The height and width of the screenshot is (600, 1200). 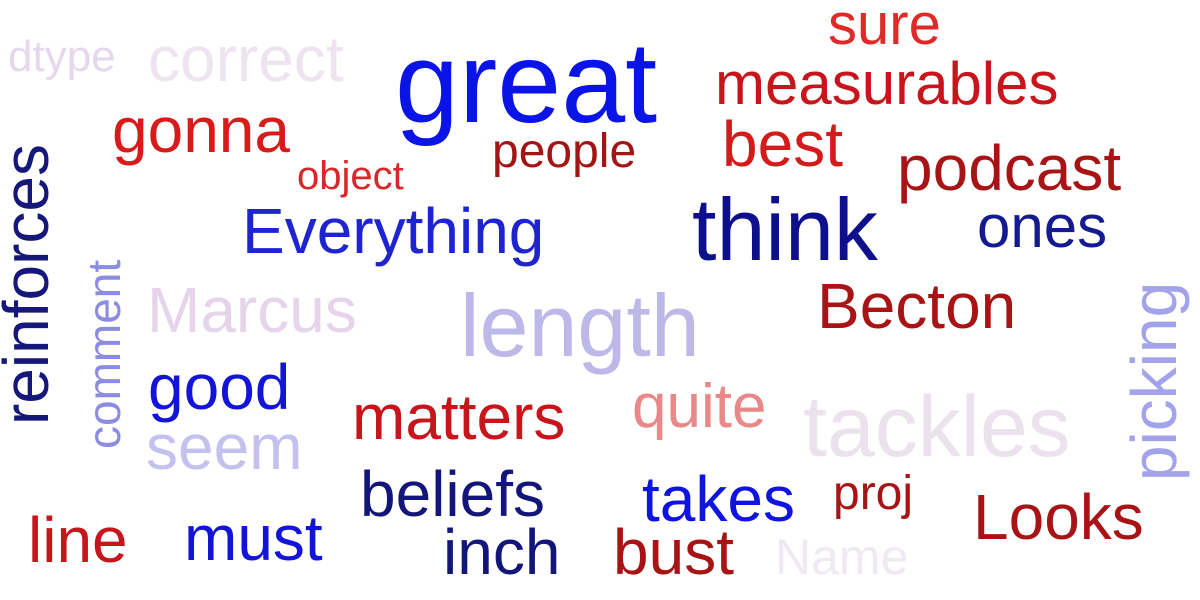 I want to click on word-best: best, so click(x=782, y=144).